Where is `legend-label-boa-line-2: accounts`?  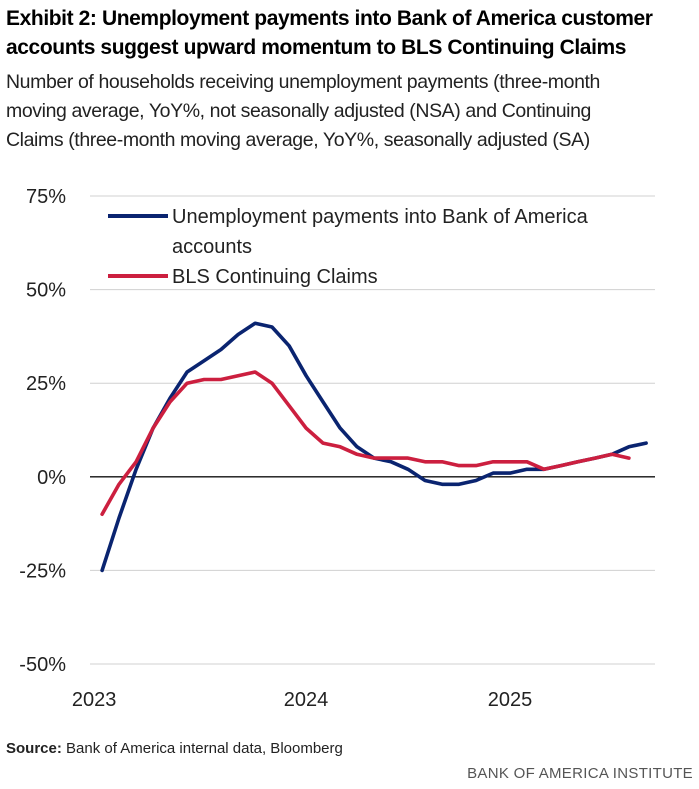
legend-label-boa-line-2: accounts is located at coordinates (212, 247).